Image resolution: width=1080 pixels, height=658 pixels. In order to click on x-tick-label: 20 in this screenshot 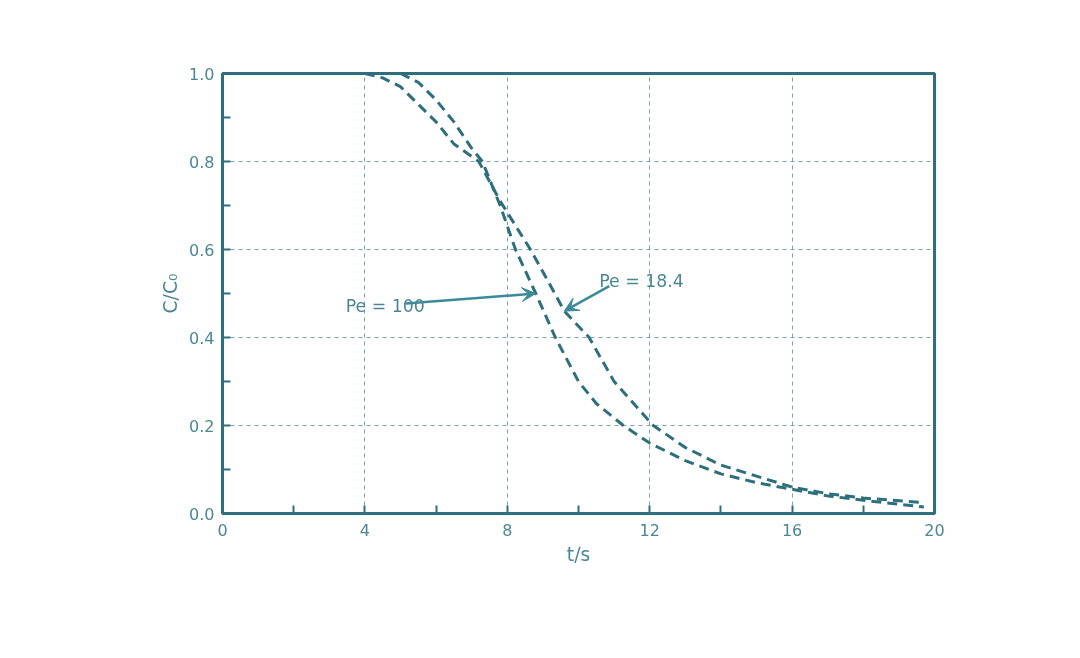, I will do `click(934, 530)`.